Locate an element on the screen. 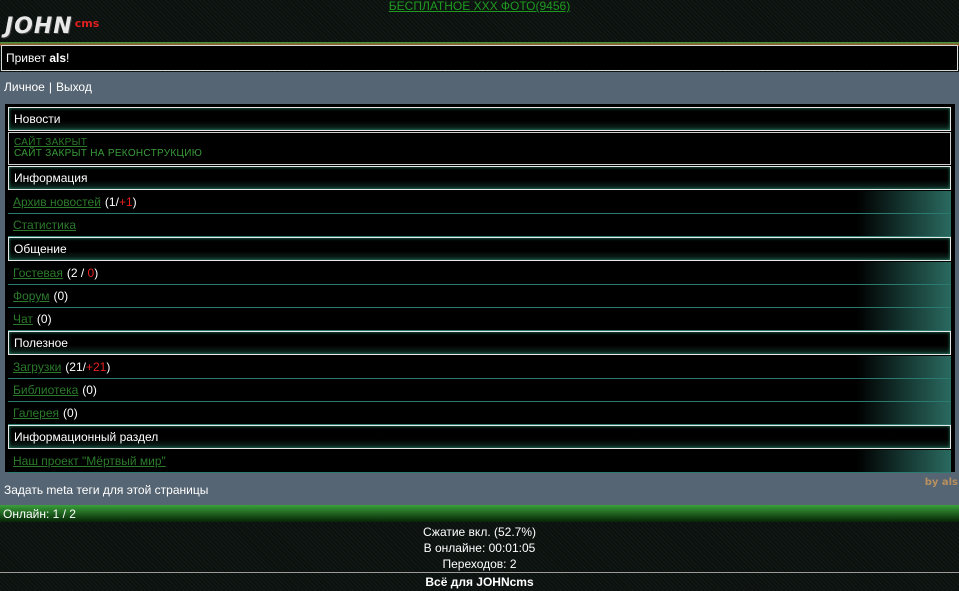 The image size is (959, 591). item-link: Гостевая is located at coordinates (38, 273).